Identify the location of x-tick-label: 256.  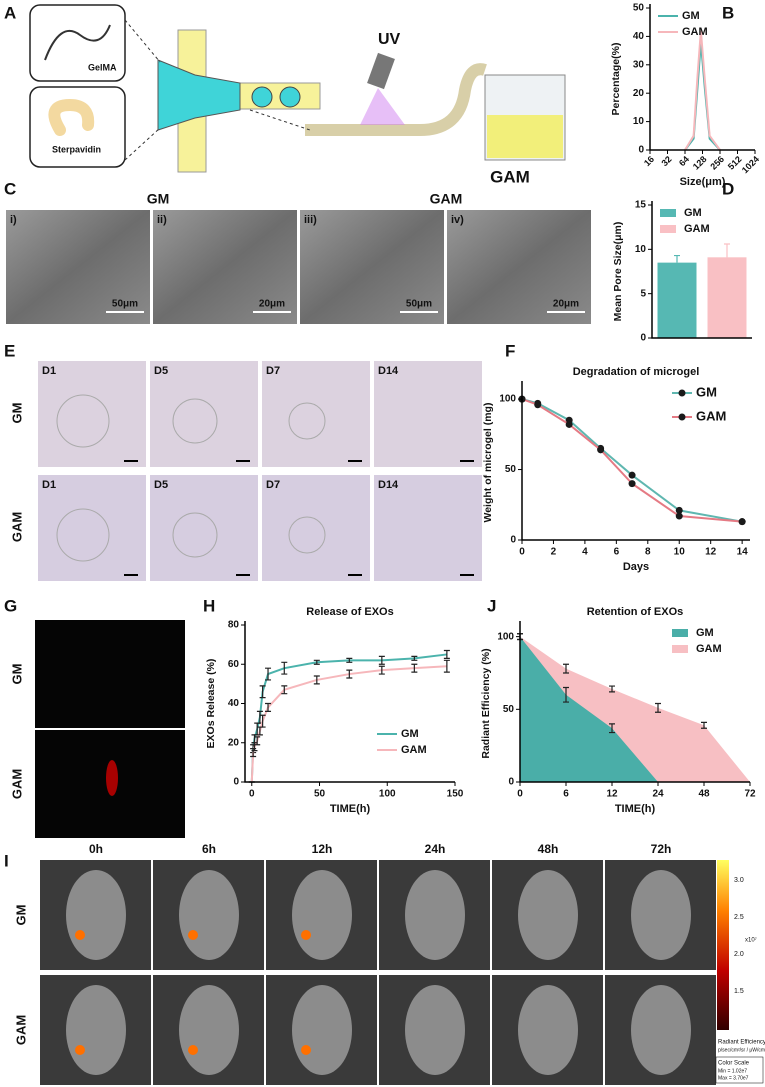
(717, 163).